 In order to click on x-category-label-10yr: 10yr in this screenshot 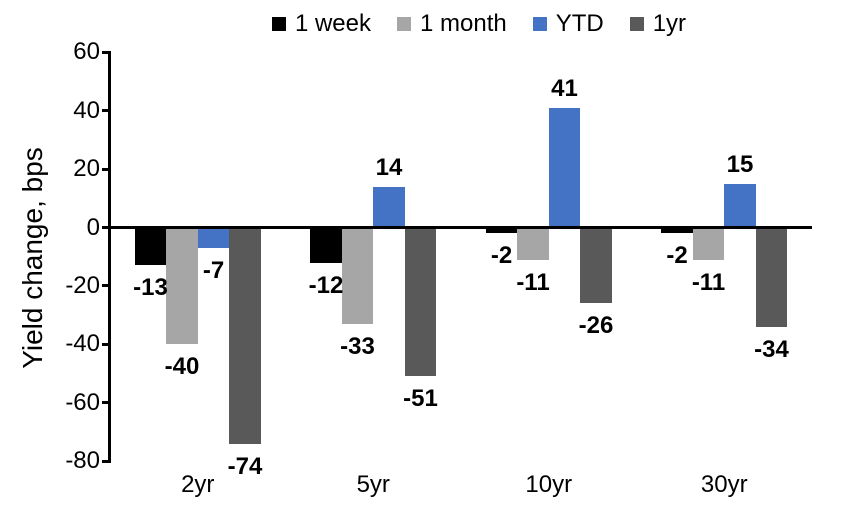, I will do `click(549, 484)`.